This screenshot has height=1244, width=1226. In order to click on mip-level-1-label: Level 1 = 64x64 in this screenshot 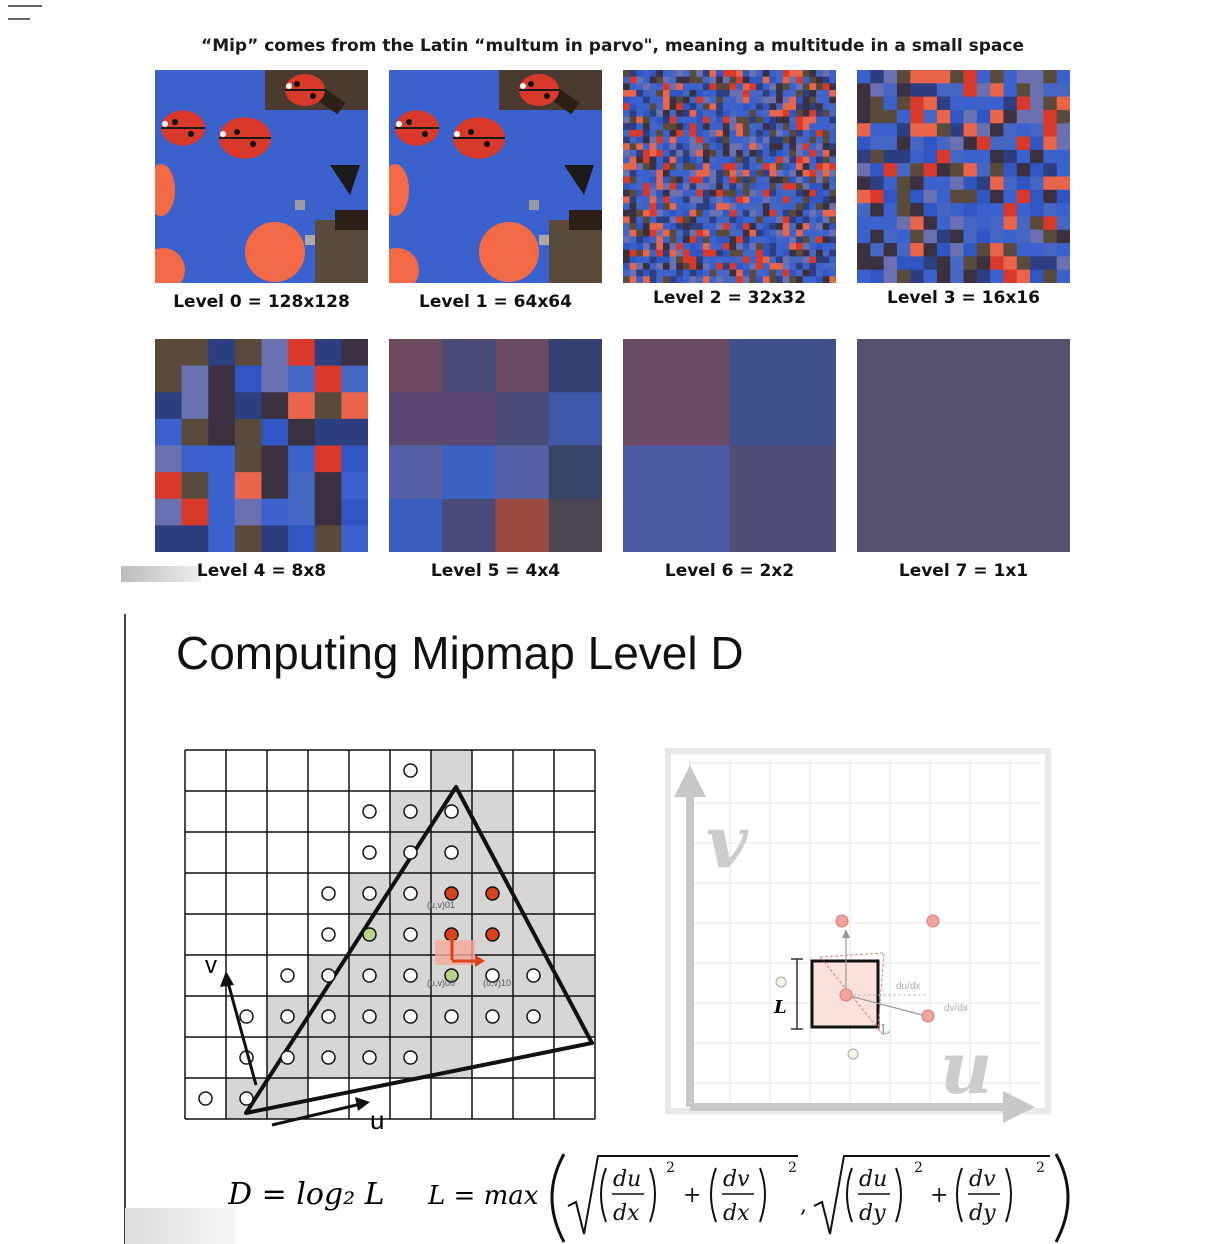, I will do `click(495, 302)`.